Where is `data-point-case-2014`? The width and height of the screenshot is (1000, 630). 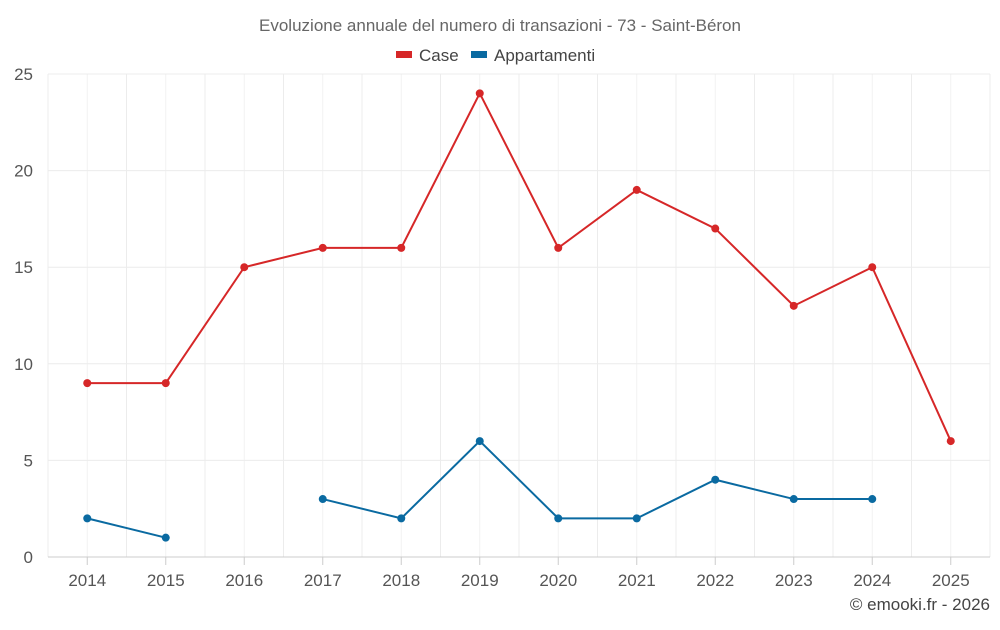
data-point-case-2014 is located at coordinates (87, 383).